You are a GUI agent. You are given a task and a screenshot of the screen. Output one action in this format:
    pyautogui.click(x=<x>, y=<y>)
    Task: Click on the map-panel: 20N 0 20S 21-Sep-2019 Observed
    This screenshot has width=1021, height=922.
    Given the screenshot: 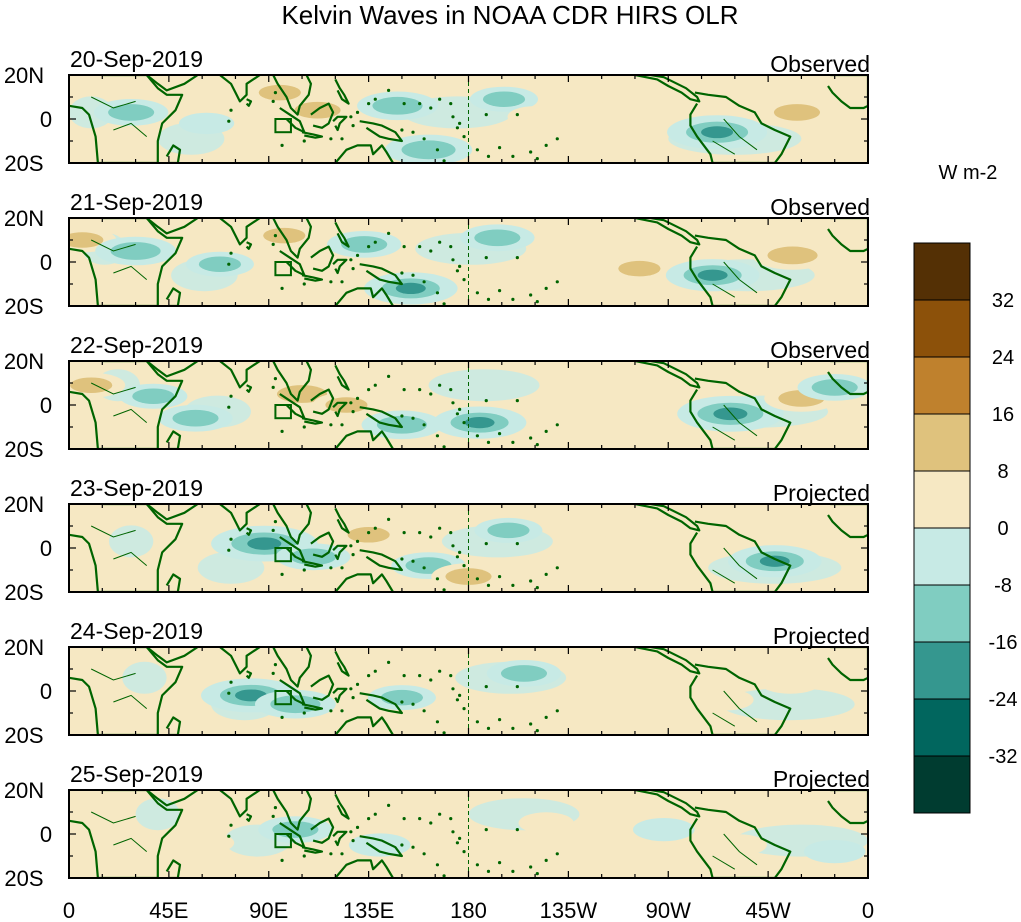 What is the action you would take?
    pyautogui.click(x=437, y=254)
    